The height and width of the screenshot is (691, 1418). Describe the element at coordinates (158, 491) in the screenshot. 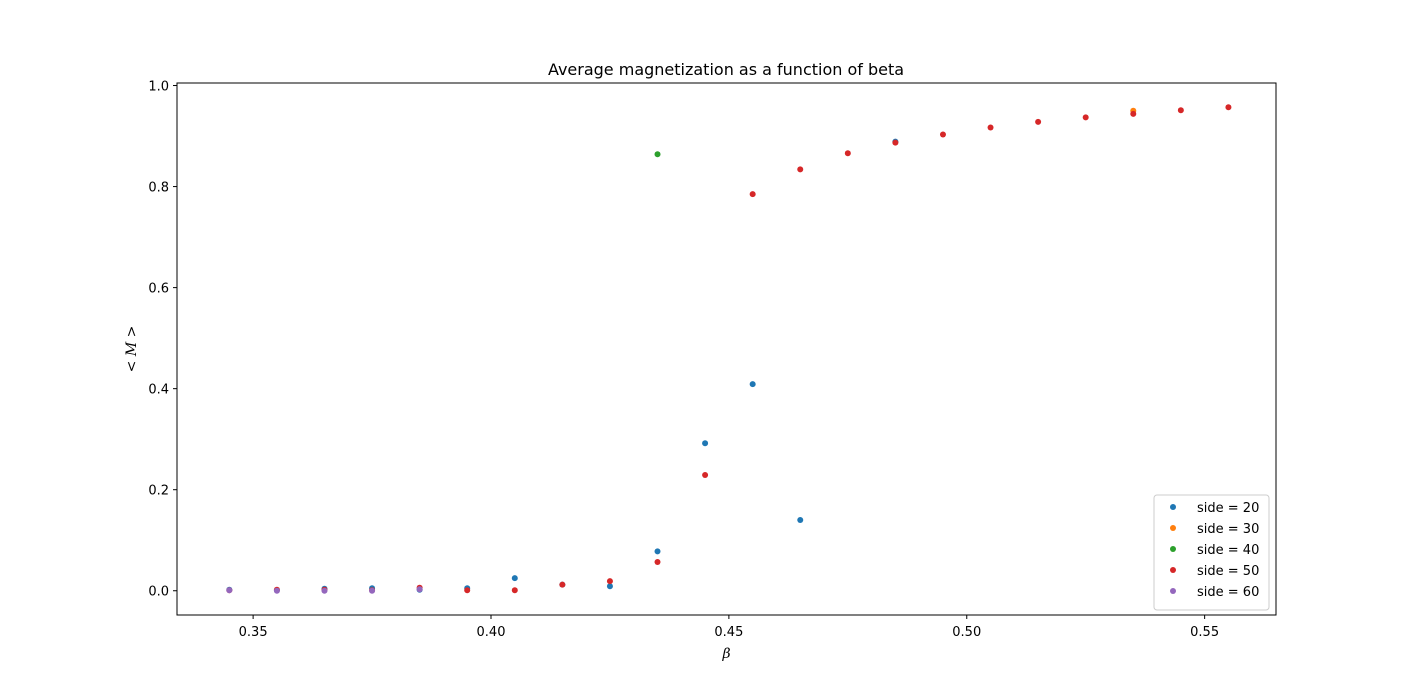

I see `y-tick-label: 0.2` at that location.